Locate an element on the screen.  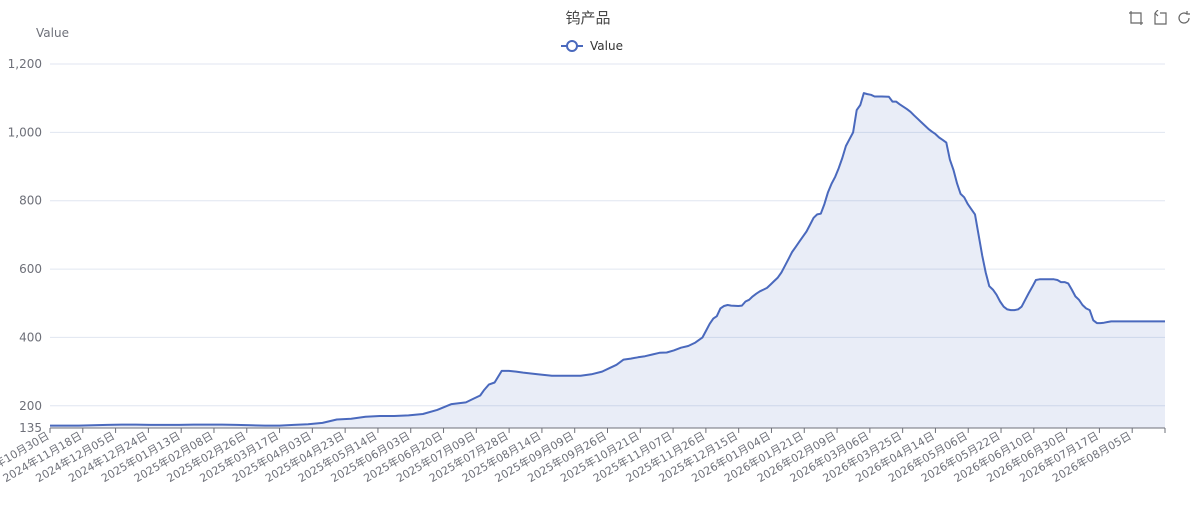
y-tick-label: 1,200 is located at coordinates (25, 64).